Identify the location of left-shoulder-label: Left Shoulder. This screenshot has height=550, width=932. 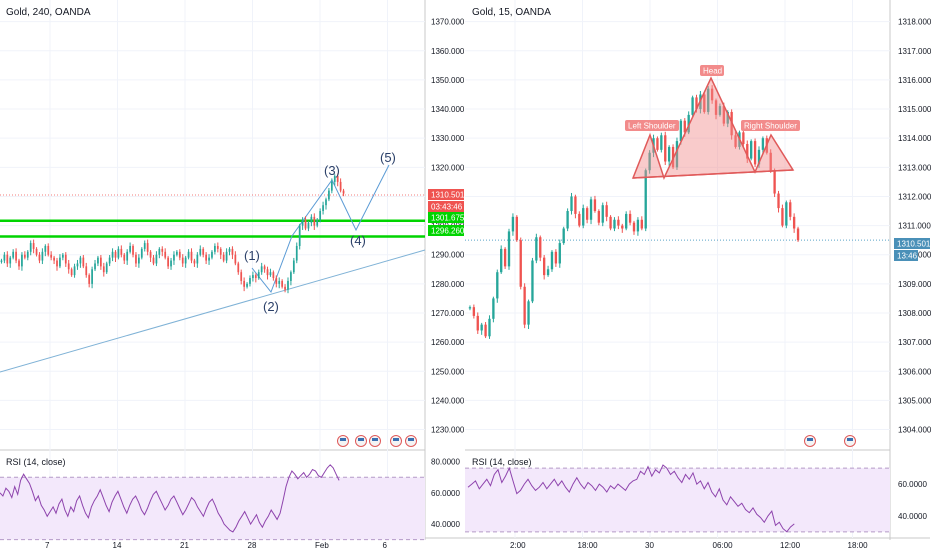
(652, 126).